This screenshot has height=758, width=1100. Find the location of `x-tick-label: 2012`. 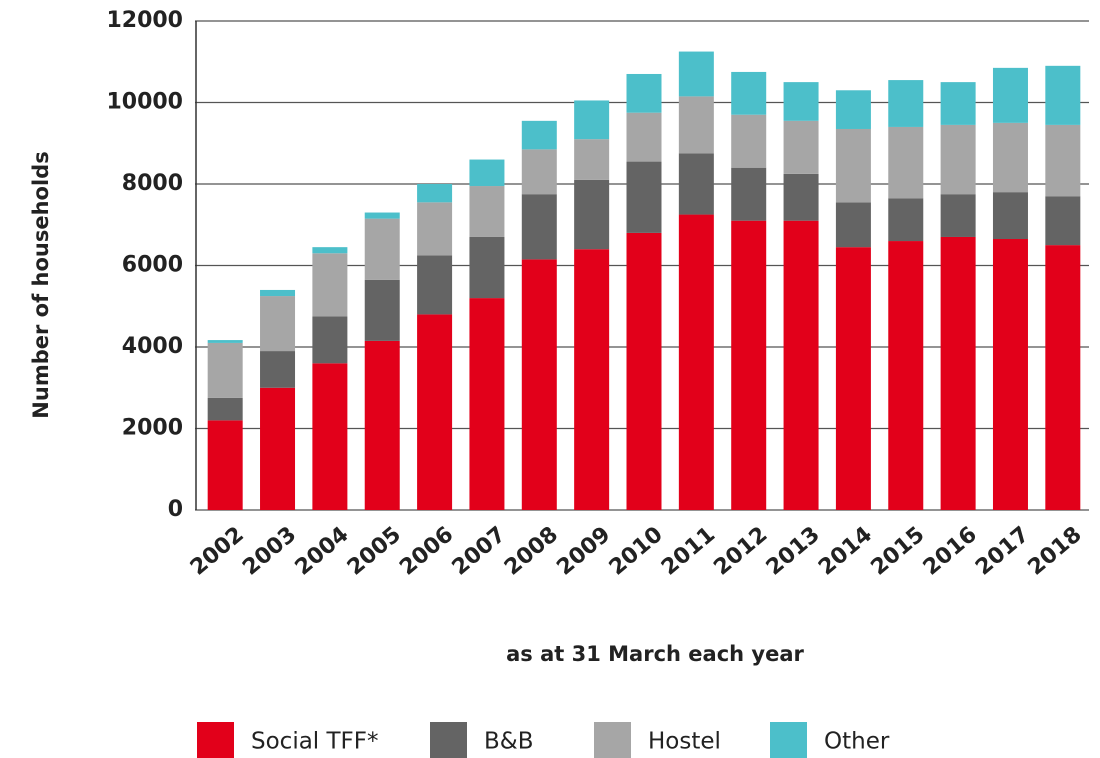

x-tick-label: 2012 is located at coordinates (740, 551).